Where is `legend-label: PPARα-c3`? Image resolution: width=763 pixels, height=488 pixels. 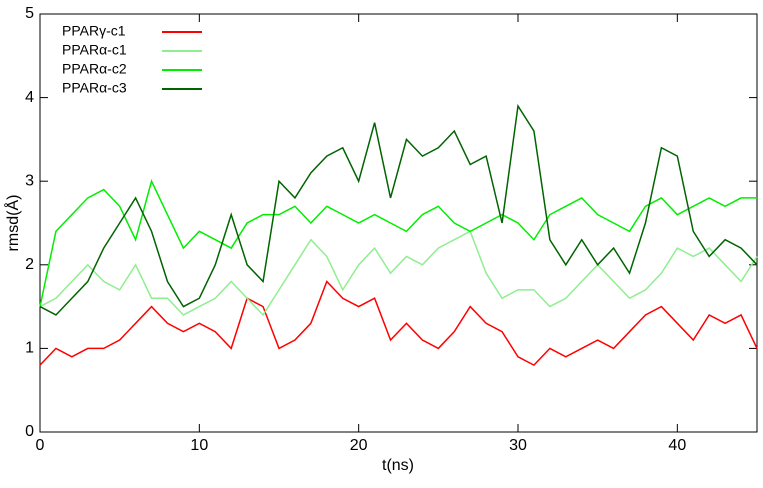
legend-label: PPARα-c3 is located at coordinates (94, 88).